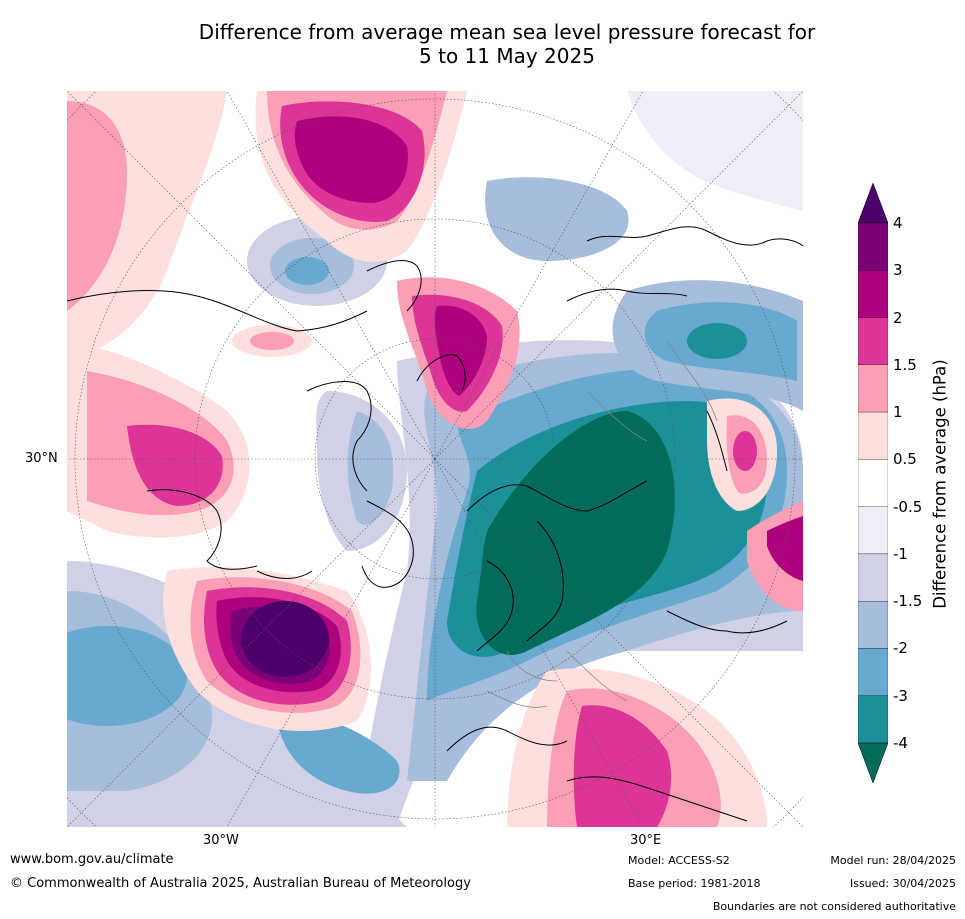 The width and height of the screenshot is (965, 919). I want to click on website-link: www.bom.gov.au/climate, so click(92, 859).